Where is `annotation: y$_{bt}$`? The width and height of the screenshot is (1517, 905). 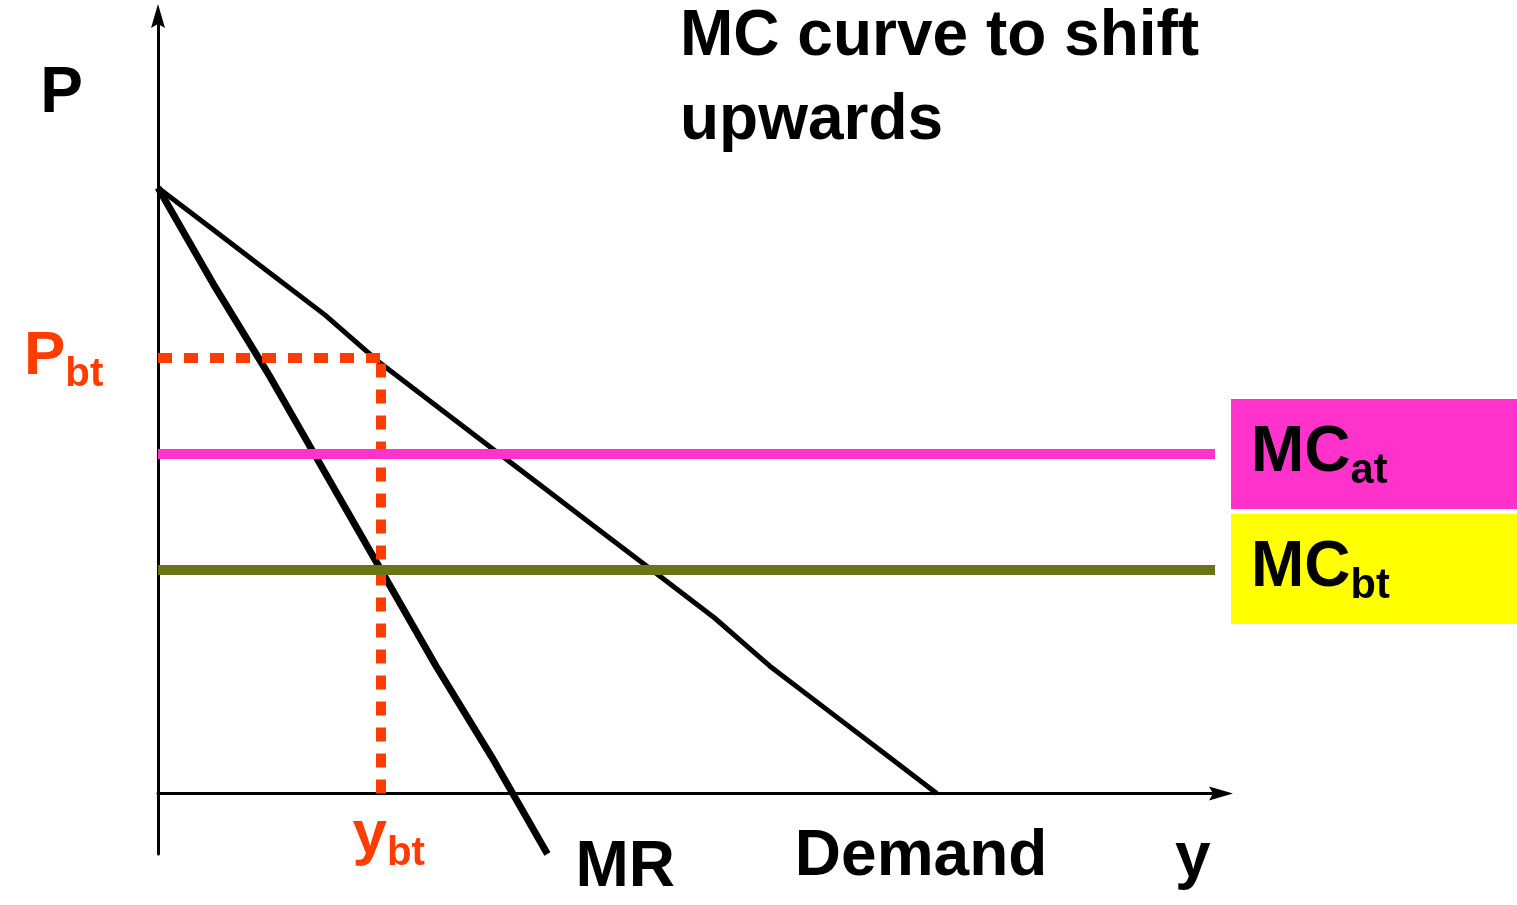
annotation: y$_{bt}$ is located at coordinates (389, 836).